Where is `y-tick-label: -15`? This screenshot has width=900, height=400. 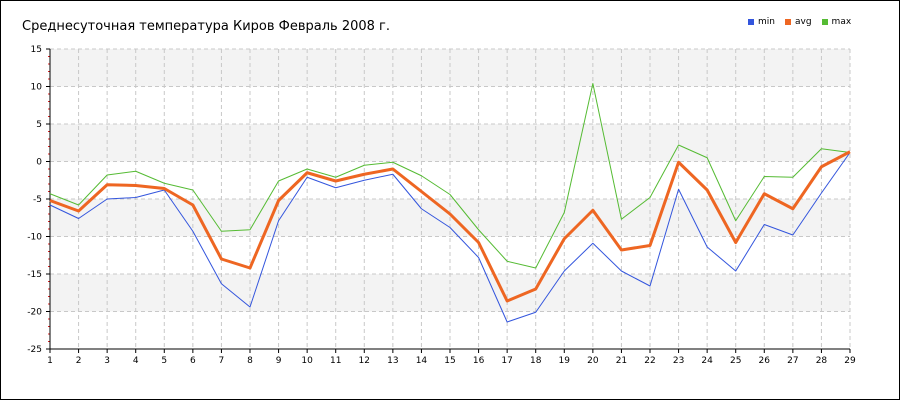
y-tick-label: -15 is located at coordinates (34, 275).